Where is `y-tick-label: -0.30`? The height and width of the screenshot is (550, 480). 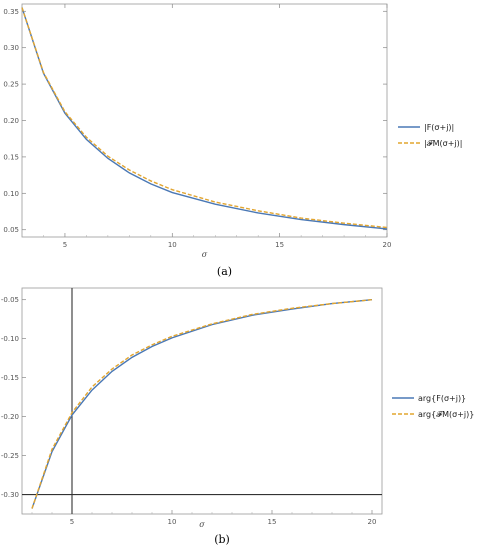
y-tick-label: -0.30 is located at coordinates (10, 495).